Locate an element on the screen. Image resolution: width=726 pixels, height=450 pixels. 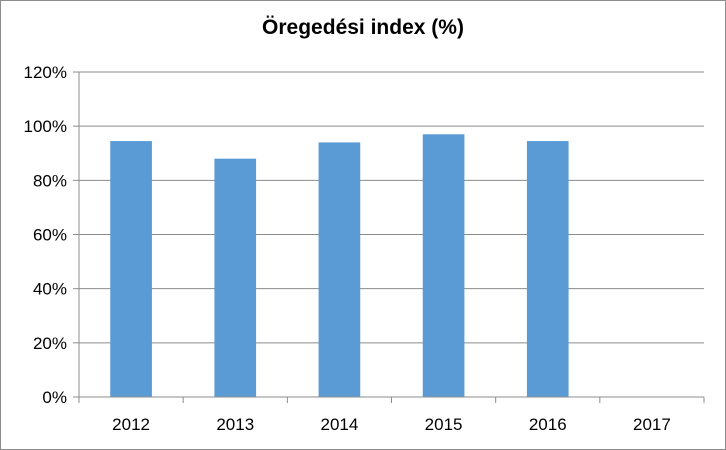
y-tick-label: 80% is located at coordinates (50, 180).